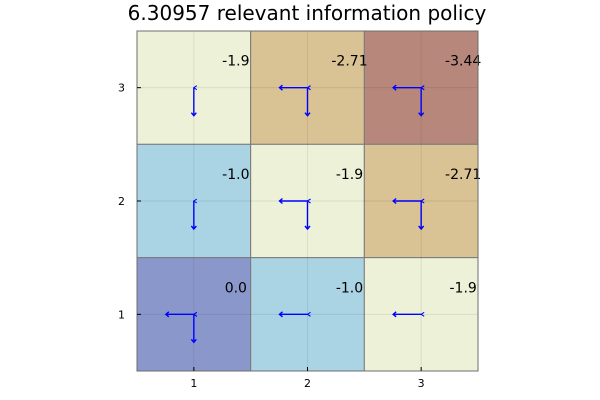 This screenshot has height=400, width=600. I want to click on y-tick-label: 1, so click(121, 314).